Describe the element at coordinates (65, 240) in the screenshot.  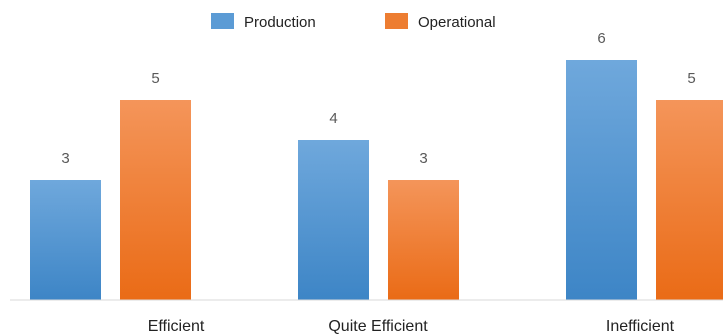
I see `bar-production-efficient` at that location.